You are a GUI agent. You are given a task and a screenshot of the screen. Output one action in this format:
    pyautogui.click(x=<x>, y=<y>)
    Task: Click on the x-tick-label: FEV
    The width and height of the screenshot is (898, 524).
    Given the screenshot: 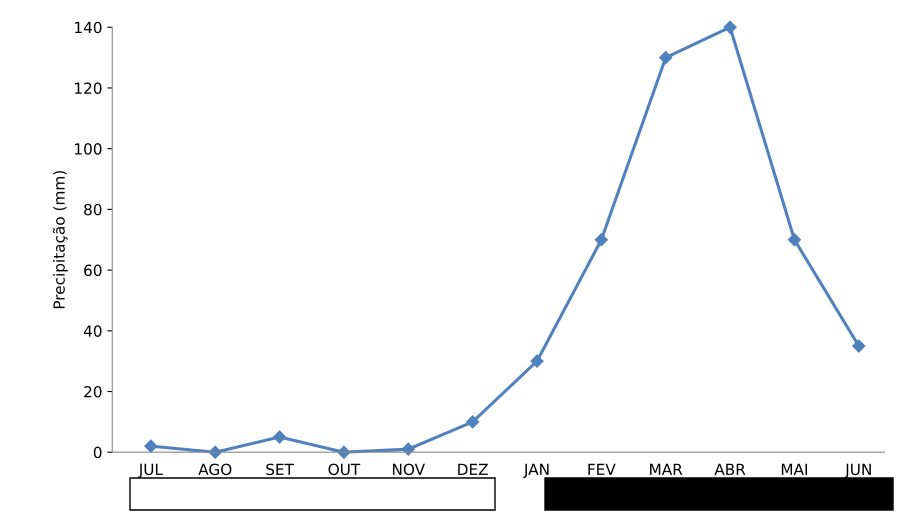 What is the action you would take?
    pyautogui.click(x=602, y=469)
    